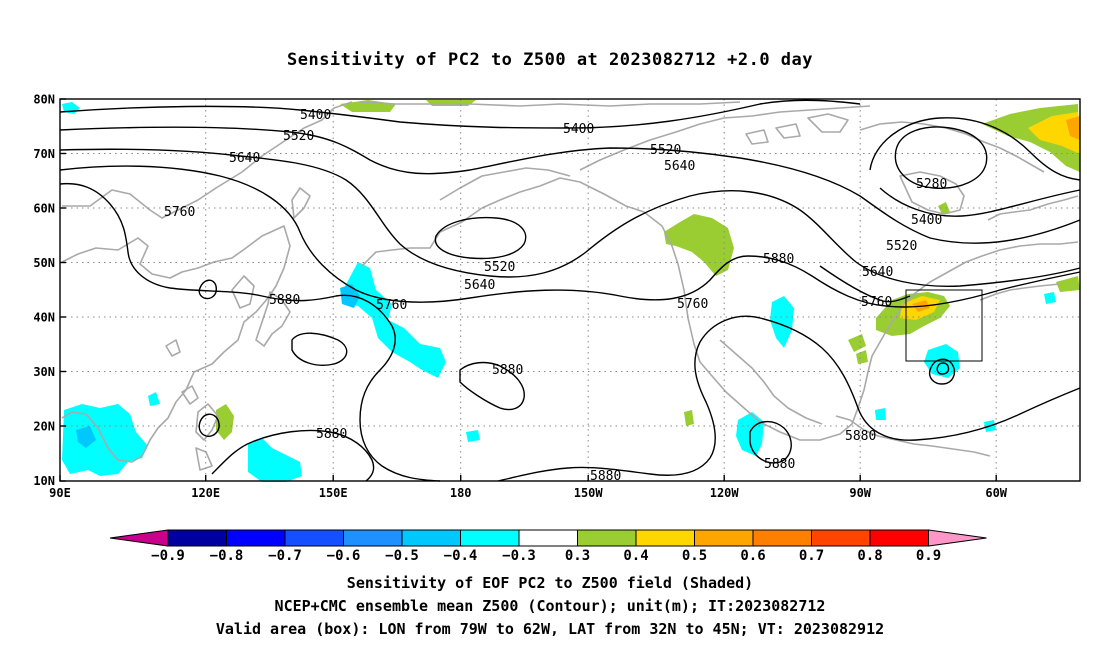 The width and height of the screenshot is (1100, 650). Describe the element at coordinates (319, 349) in the screenshot. I see `contour-5880-loop` at that location.